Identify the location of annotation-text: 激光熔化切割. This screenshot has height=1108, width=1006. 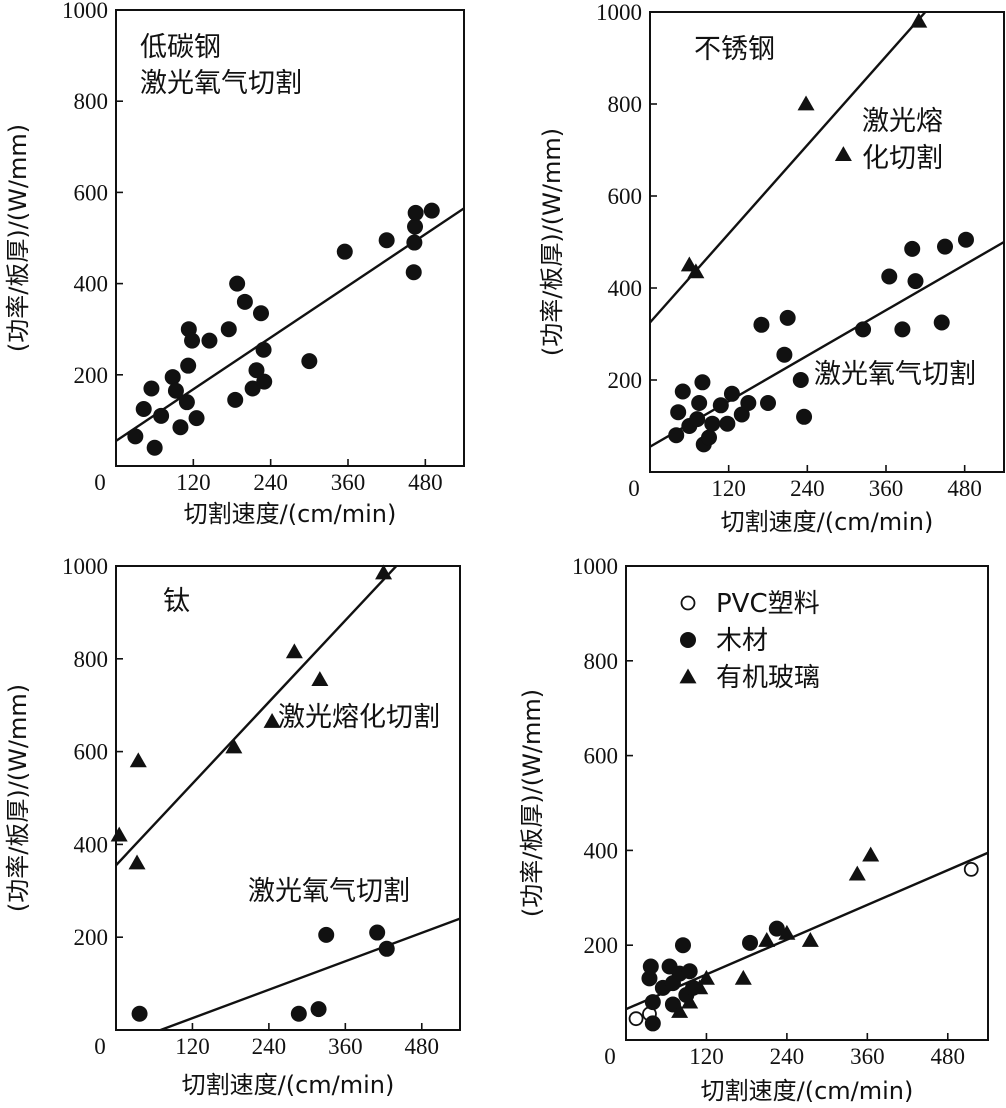
(359, 717).